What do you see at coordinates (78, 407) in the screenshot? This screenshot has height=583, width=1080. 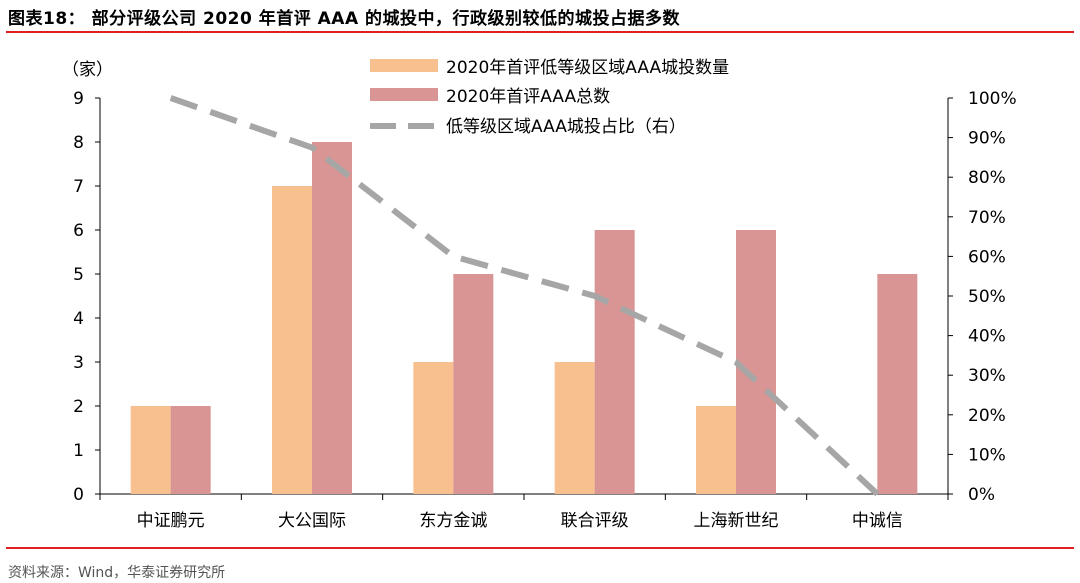 I see `y-tick-label: 2` at bounding box center [78, 407].